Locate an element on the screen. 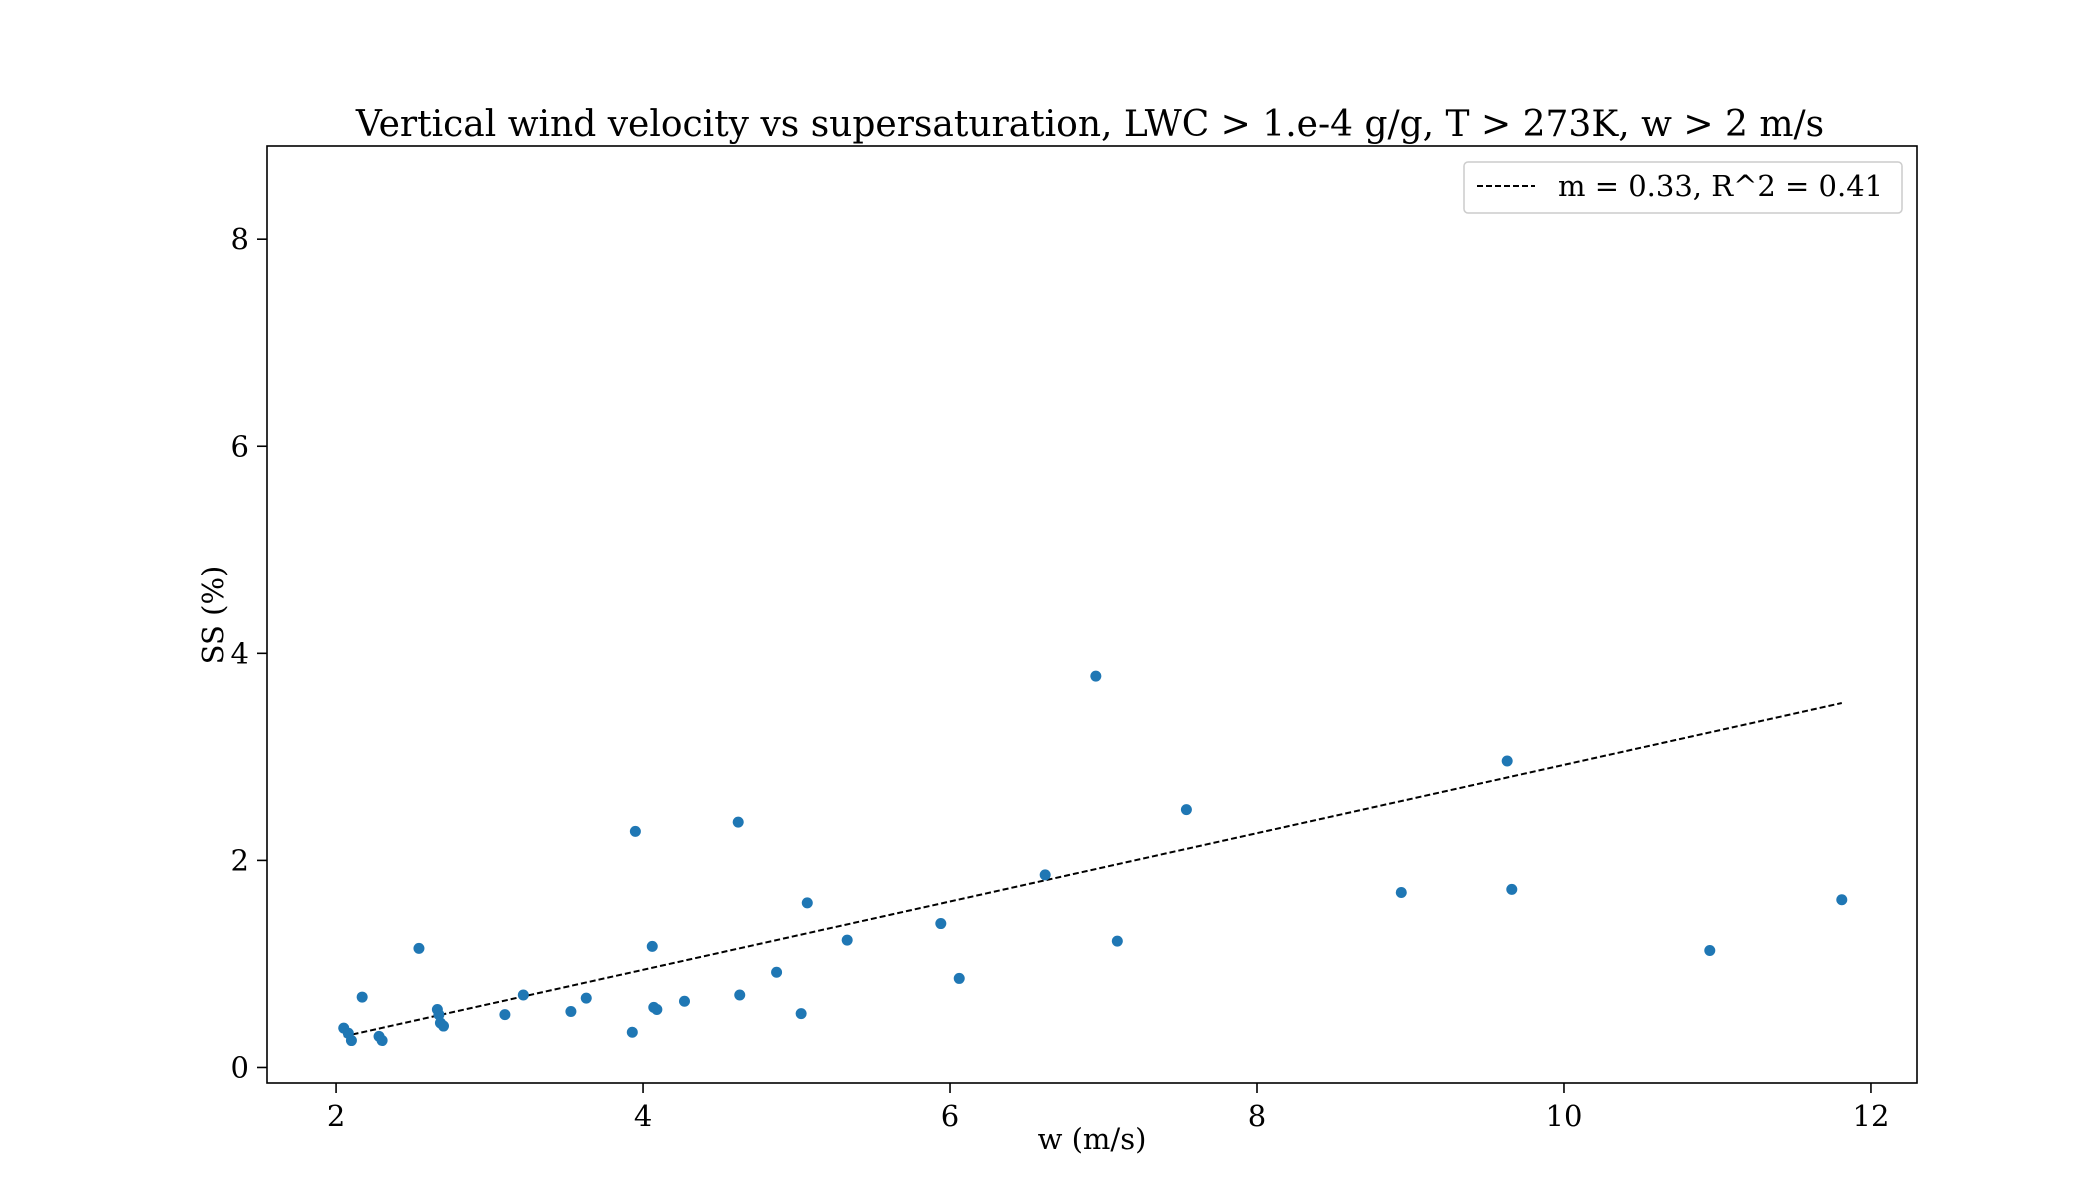 The width and height of the screenshot is (2100, 1200). x-axis-label: w (m/s) is located at coordinates (1092, 1139).